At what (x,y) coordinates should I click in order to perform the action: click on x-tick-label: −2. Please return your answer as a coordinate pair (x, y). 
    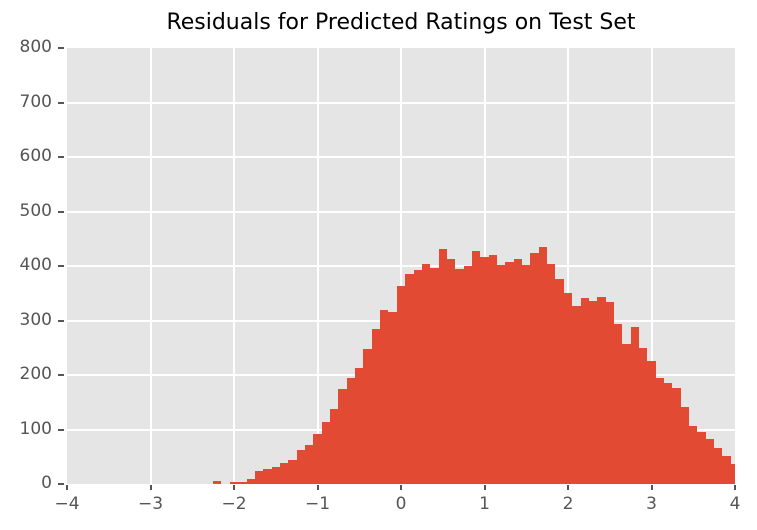
    Looking at the image, I should click on (234, 504).